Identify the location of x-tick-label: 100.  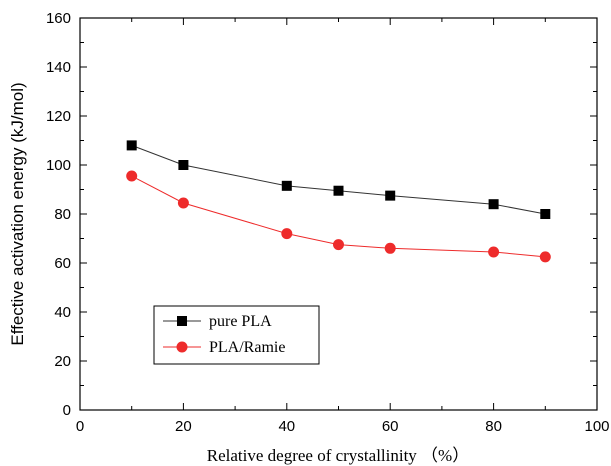
(596, 426).